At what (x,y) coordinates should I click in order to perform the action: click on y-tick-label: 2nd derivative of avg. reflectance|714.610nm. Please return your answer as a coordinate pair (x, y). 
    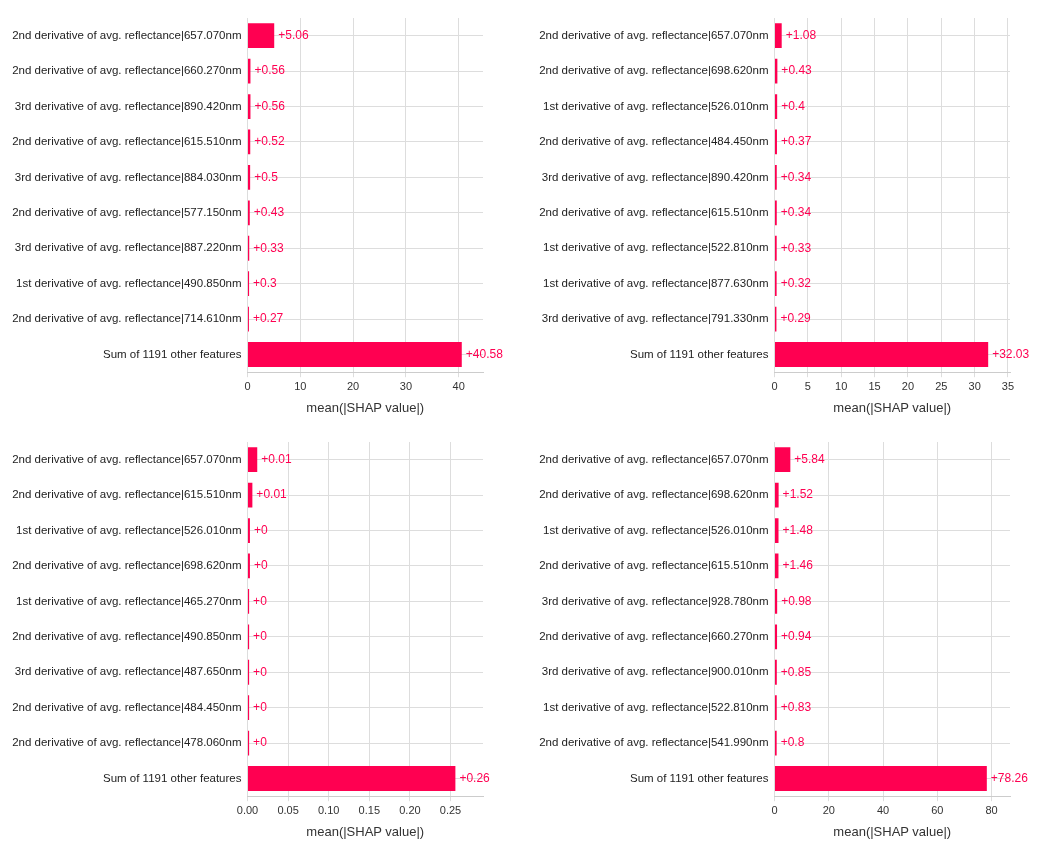
    Looking at the image, I should click on (127, 318).